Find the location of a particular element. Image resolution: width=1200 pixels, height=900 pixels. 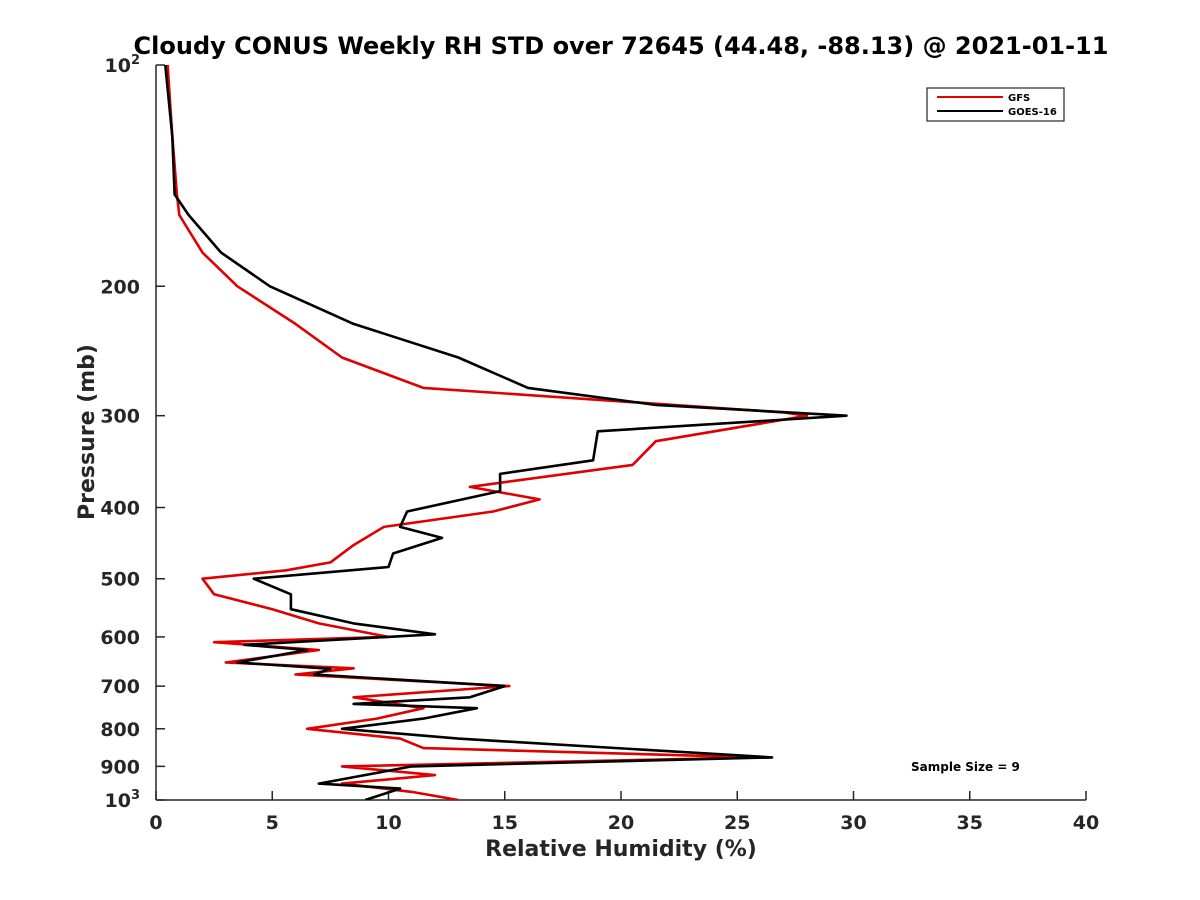

x-tick-label: 5 is located at coordinates (272, 823).